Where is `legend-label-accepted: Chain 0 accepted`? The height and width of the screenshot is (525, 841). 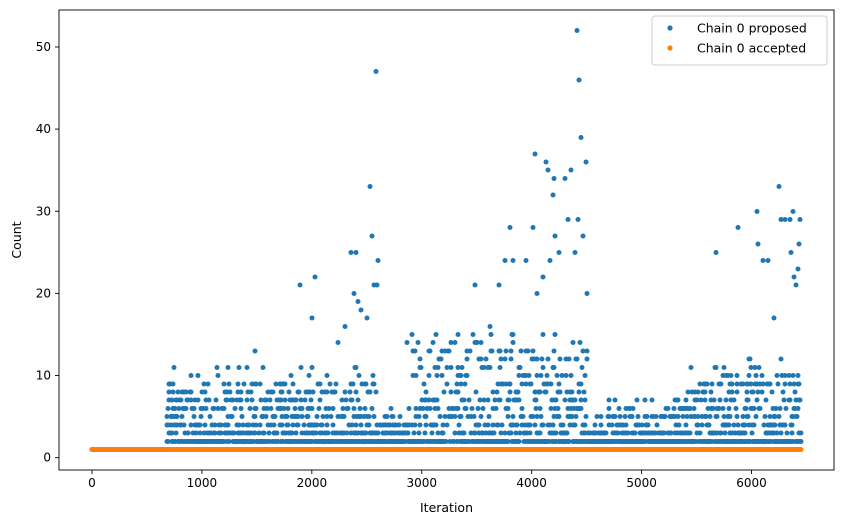
legend-label-accepted: Chain 0 accepted is located at coordinates (751, 48).